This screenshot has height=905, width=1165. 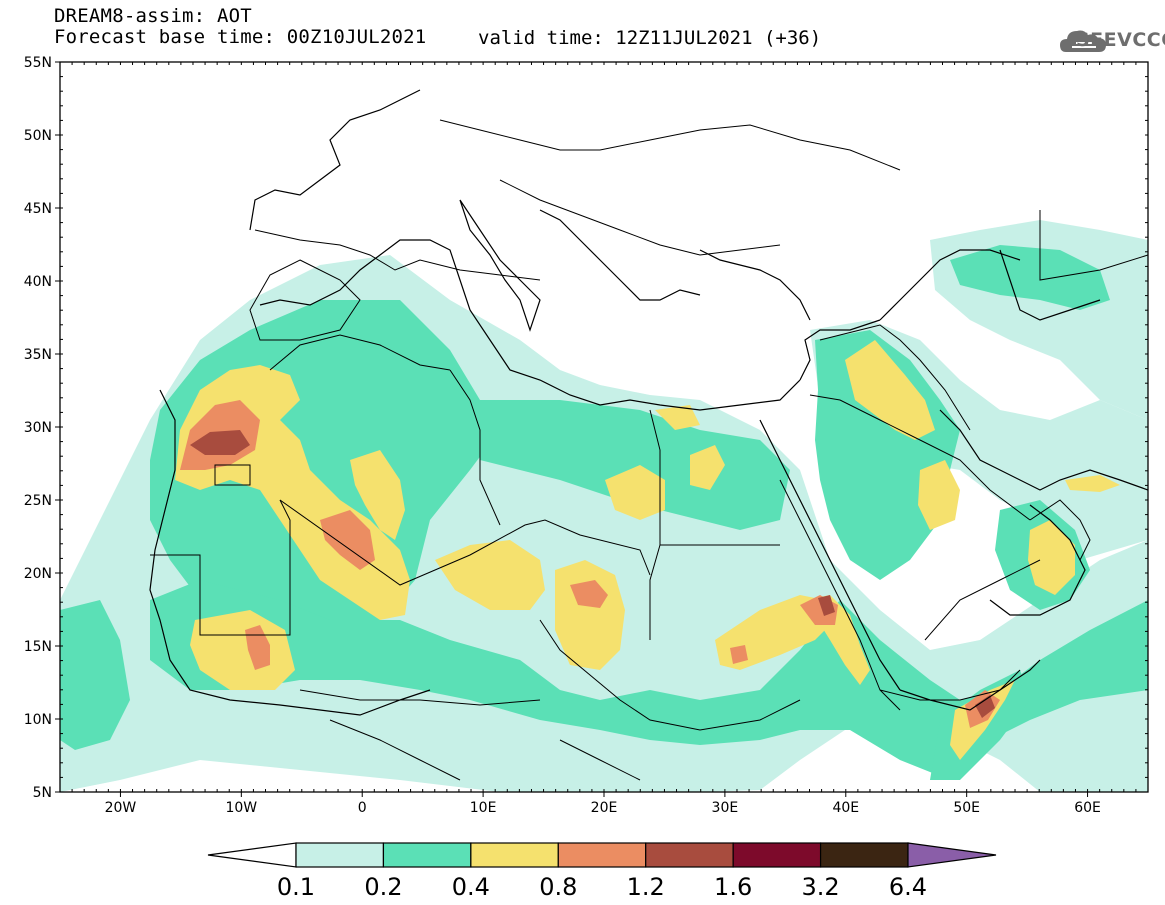 I want to click on aot-0-2-arabia, so click(x=887, y=455).